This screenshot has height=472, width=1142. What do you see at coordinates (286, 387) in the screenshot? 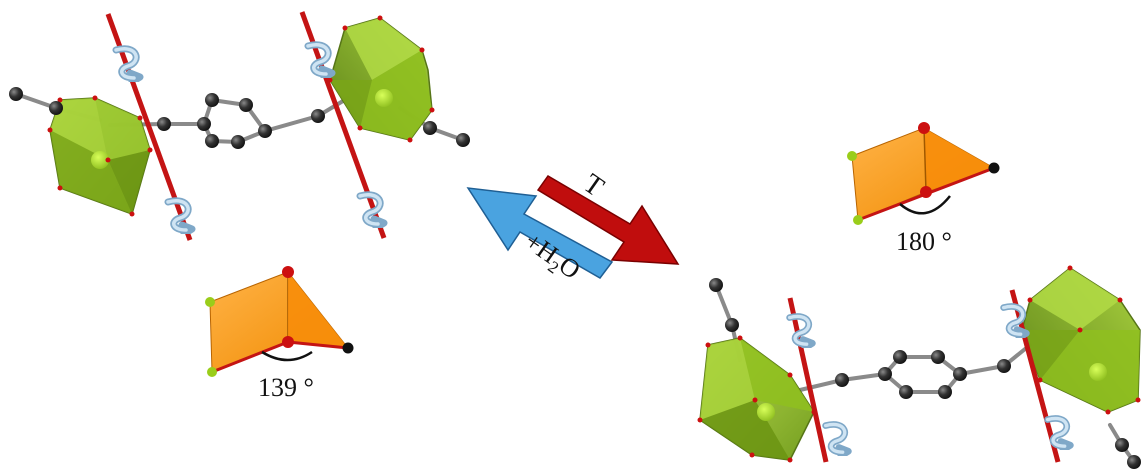
I see `left-angle-label: 139 °` at bounding box center [286, 387].